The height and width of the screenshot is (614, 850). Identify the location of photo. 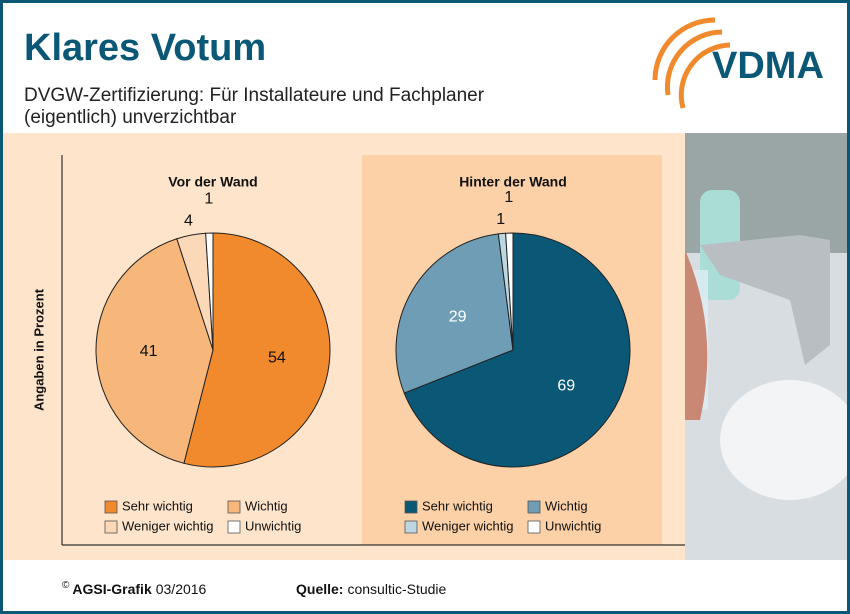
(767, 346).